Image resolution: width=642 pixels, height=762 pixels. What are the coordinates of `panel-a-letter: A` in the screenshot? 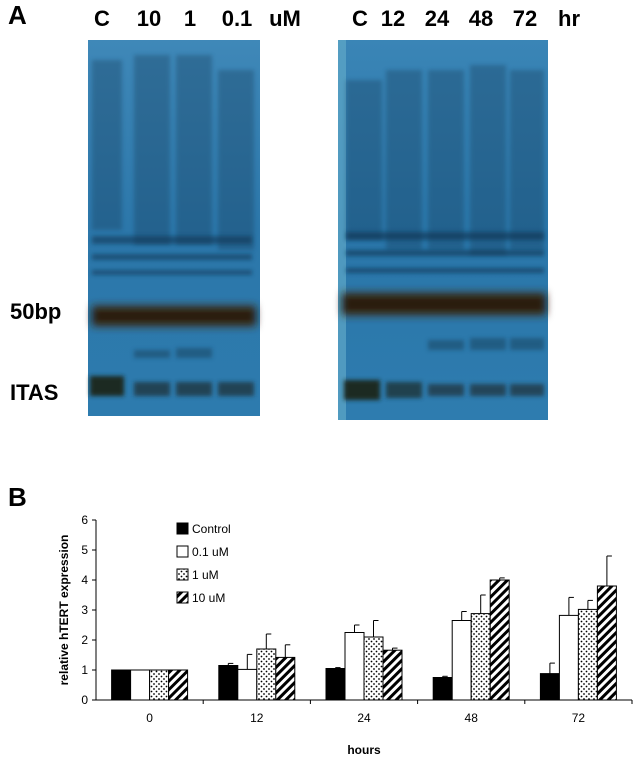 It's located at (17, 15).